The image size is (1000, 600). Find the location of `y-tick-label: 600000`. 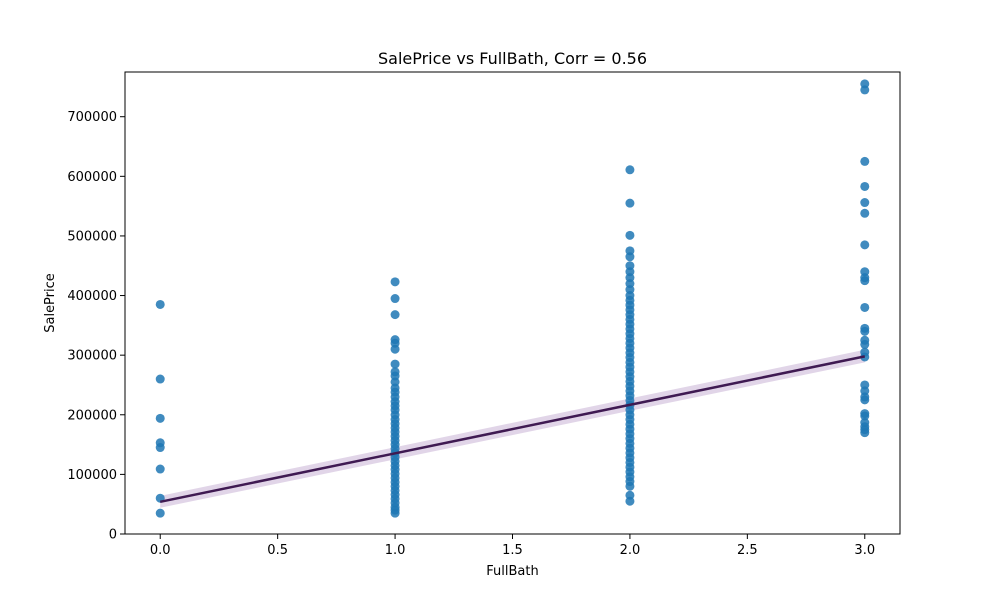

y-tick-label: 600000 is located at coordinates (92, 177).